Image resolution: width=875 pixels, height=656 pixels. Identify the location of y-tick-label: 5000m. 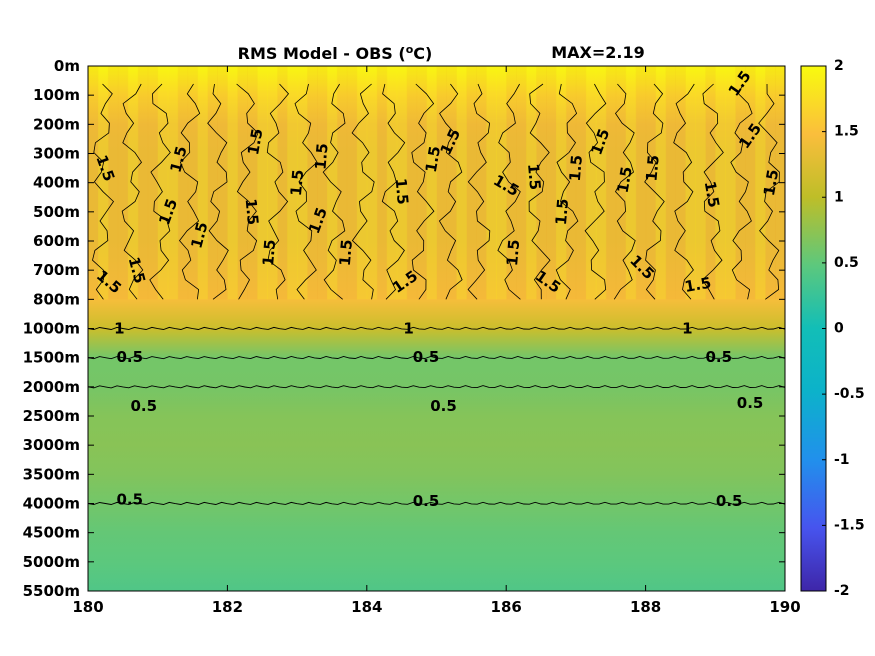
(51, 562).